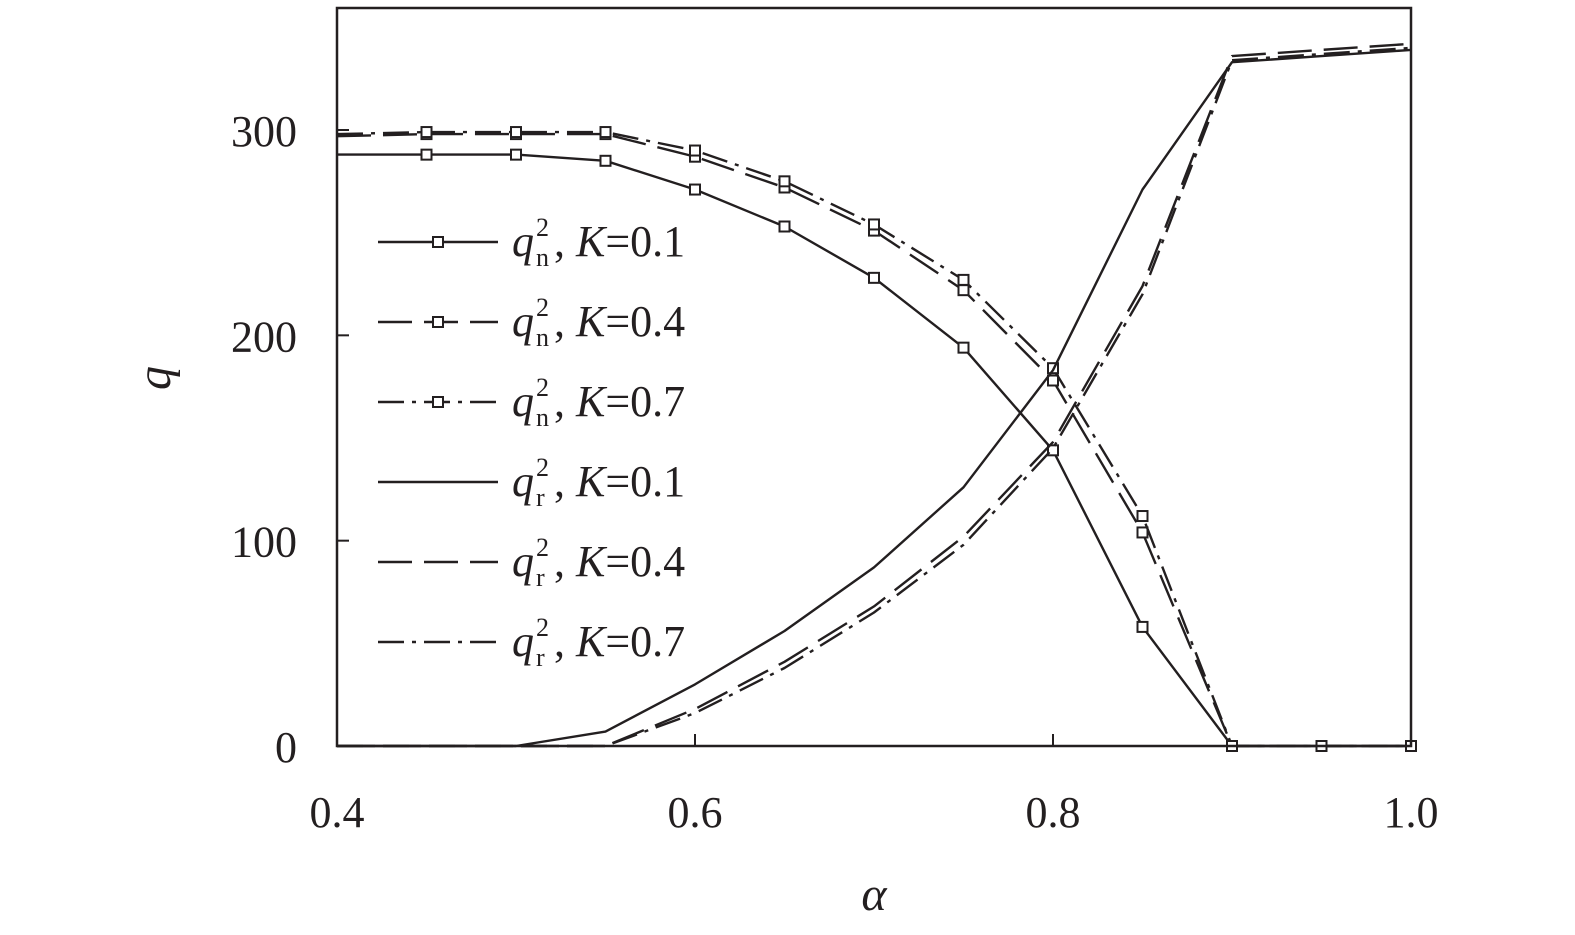 Image resolution: width=1575 pixels, height=935 pixels. Describe the element at coordinates (290, 439) in the screenshot. I see `y-axis-ticks: 0 100 200 300` at that location.